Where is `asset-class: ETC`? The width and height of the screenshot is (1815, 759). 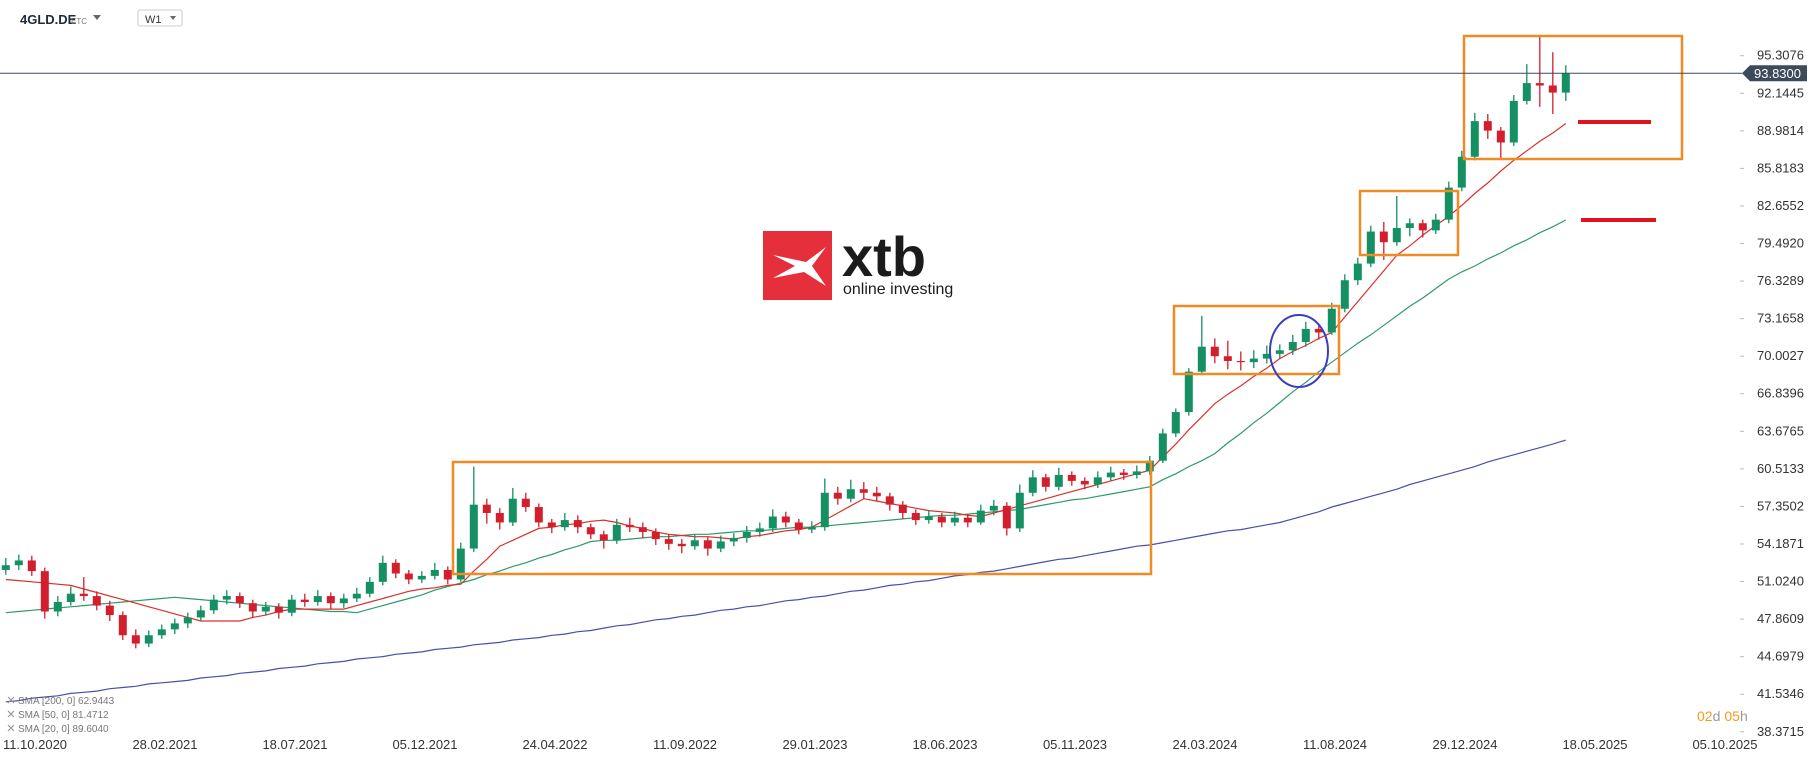 asset-class: ETC is located at coordinates (79, 21).